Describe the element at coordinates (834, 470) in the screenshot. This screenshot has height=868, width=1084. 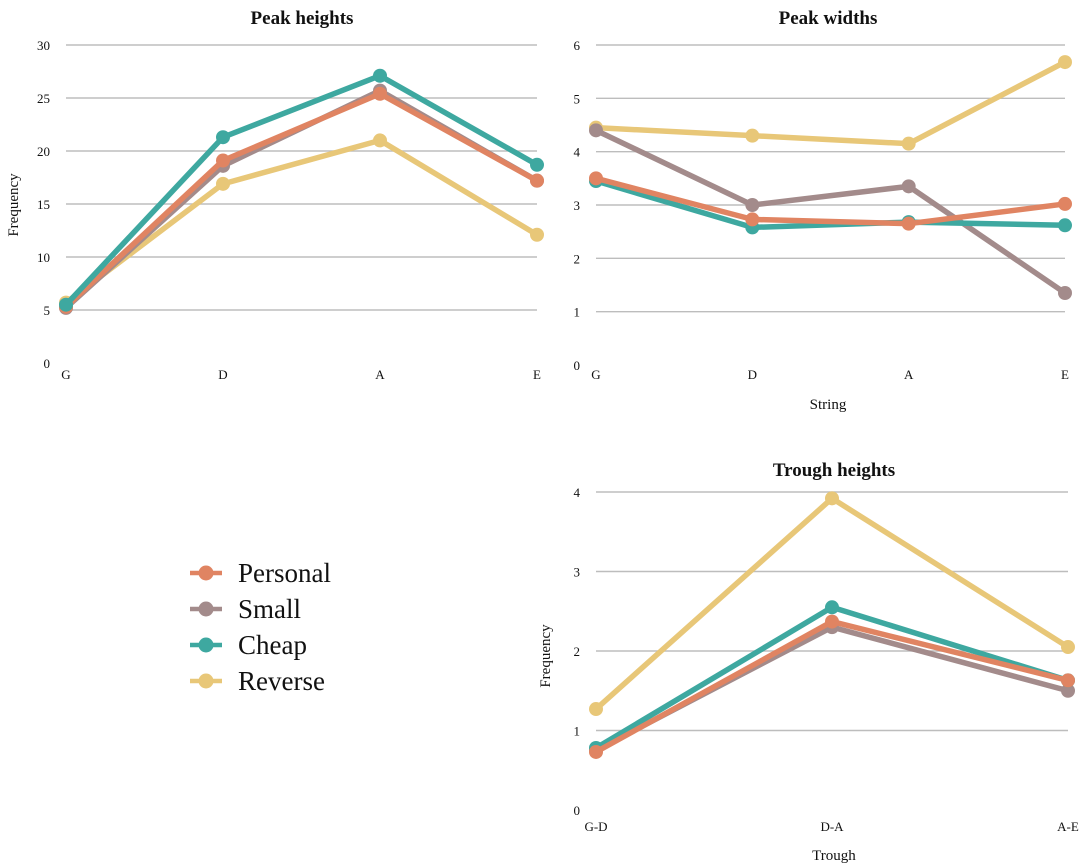
I see `chart-title: Trough heights` at that location.